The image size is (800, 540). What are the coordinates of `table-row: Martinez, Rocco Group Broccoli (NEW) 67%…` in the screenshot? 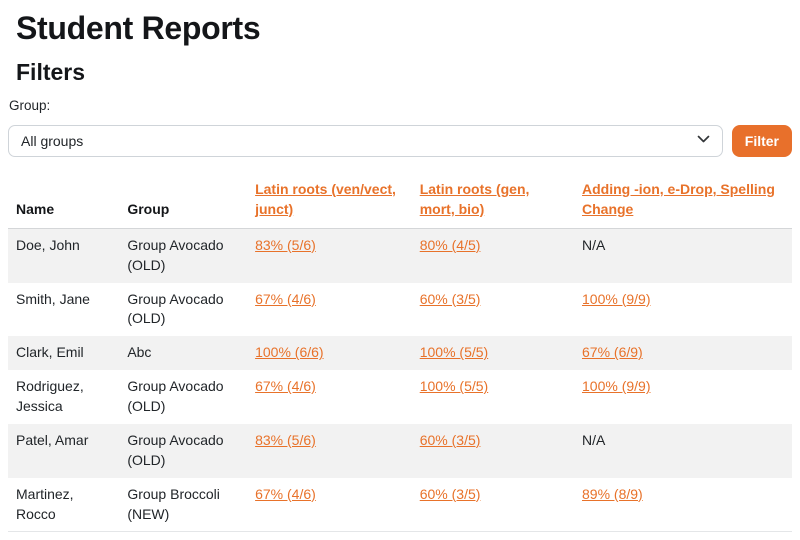 It's located at (400, 505).